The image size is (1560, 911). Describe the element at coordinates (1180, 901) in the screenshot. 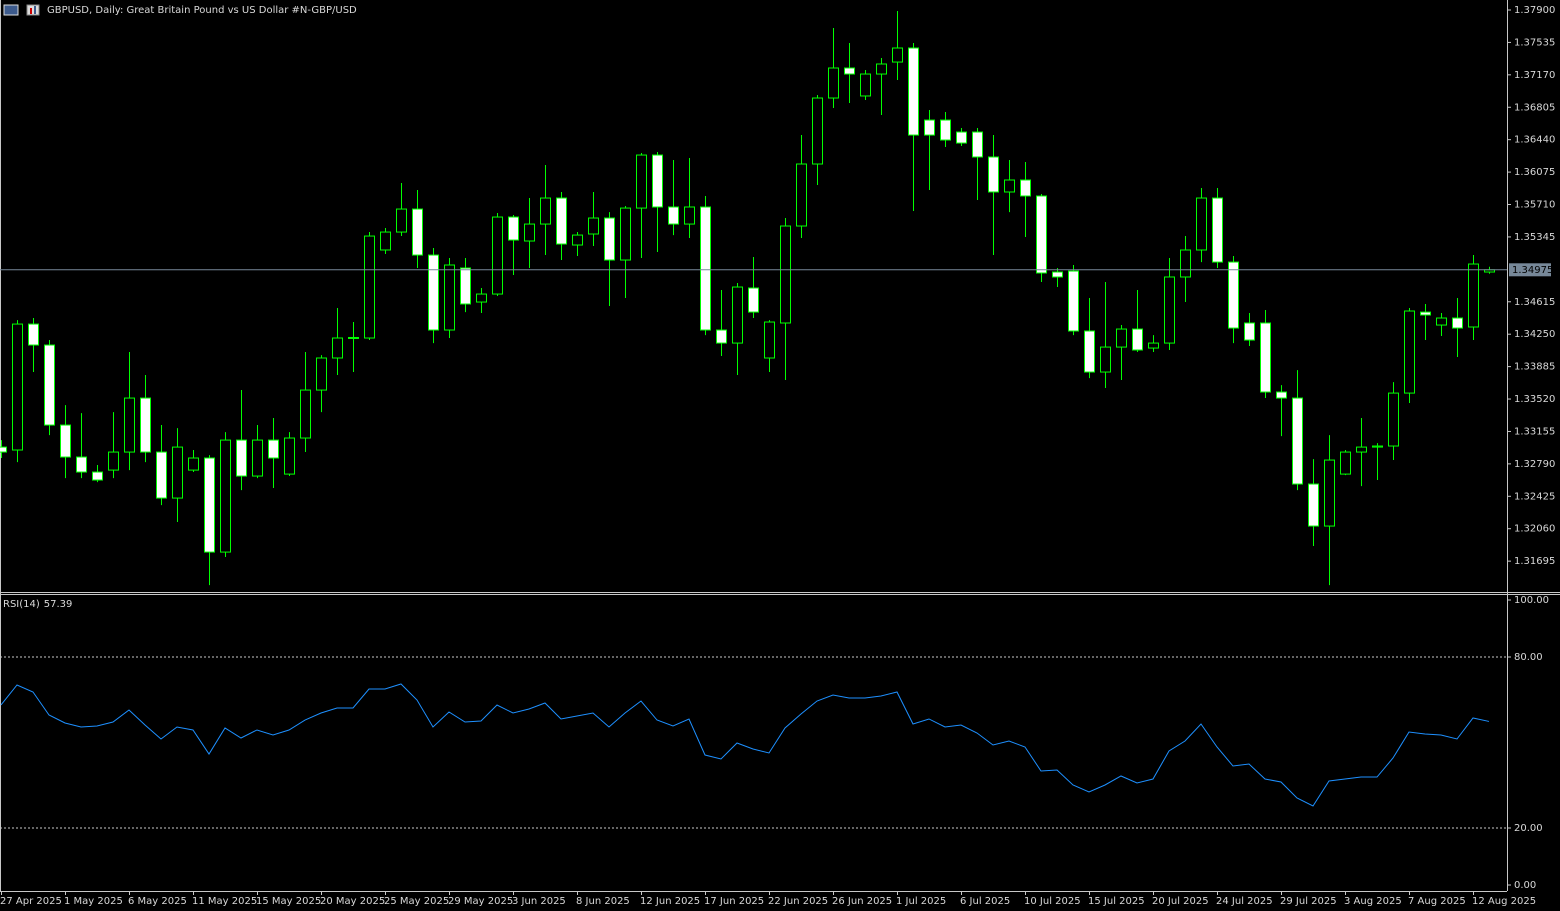

I see `x-tick-label: 20 Jul 2025` at that location.